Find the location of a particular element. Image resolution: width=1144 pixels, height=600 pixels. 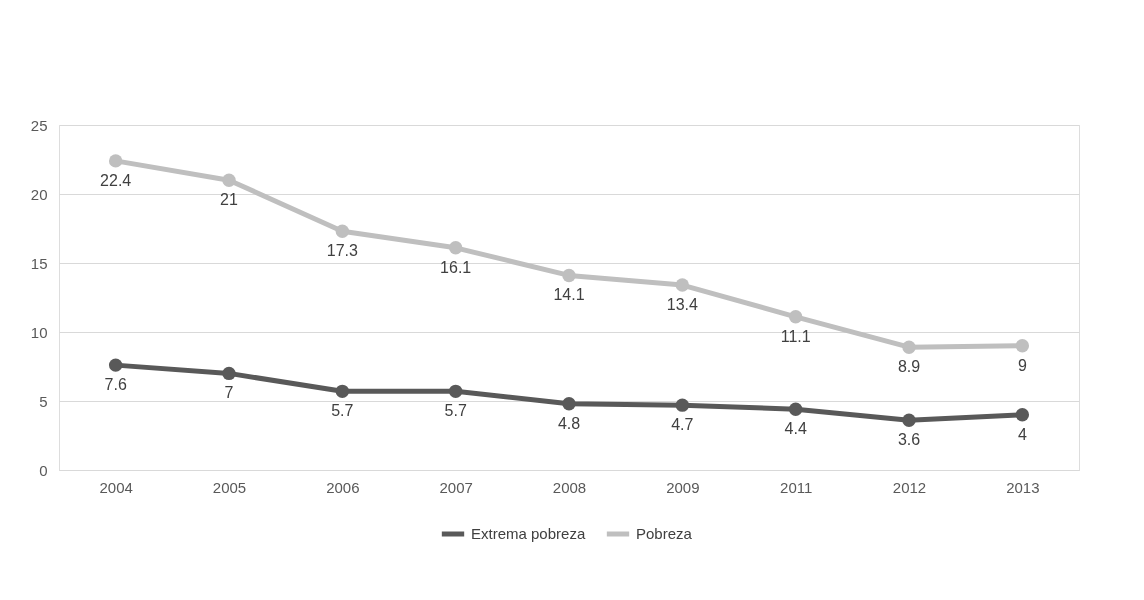

y-tick-label: 5 is located at coordinates (43, 401).